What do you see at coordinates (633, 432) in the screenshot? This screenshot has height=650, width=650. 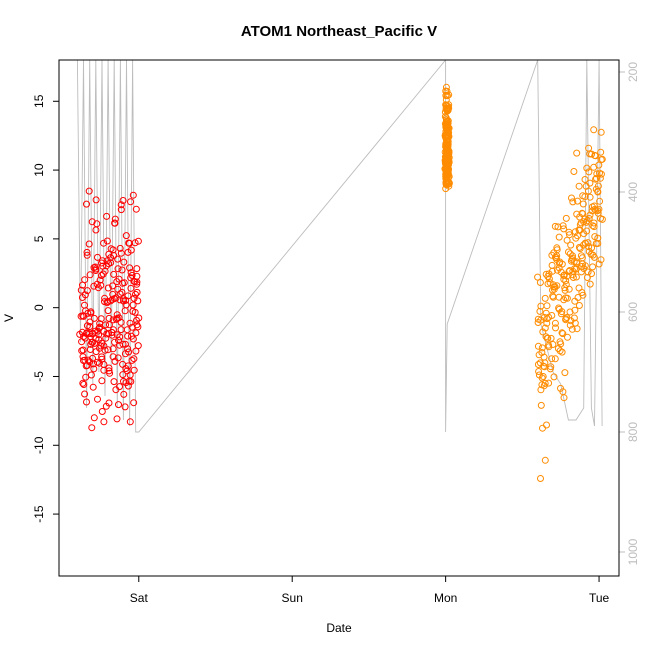 I see `y2-tick-label: 800` at bounding box center [633, 432].